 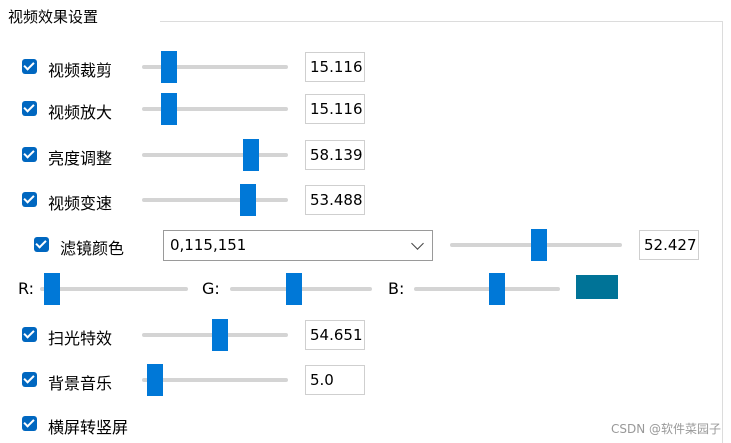 I want to click on label: 亮度调整, so click(x=80, y=158).